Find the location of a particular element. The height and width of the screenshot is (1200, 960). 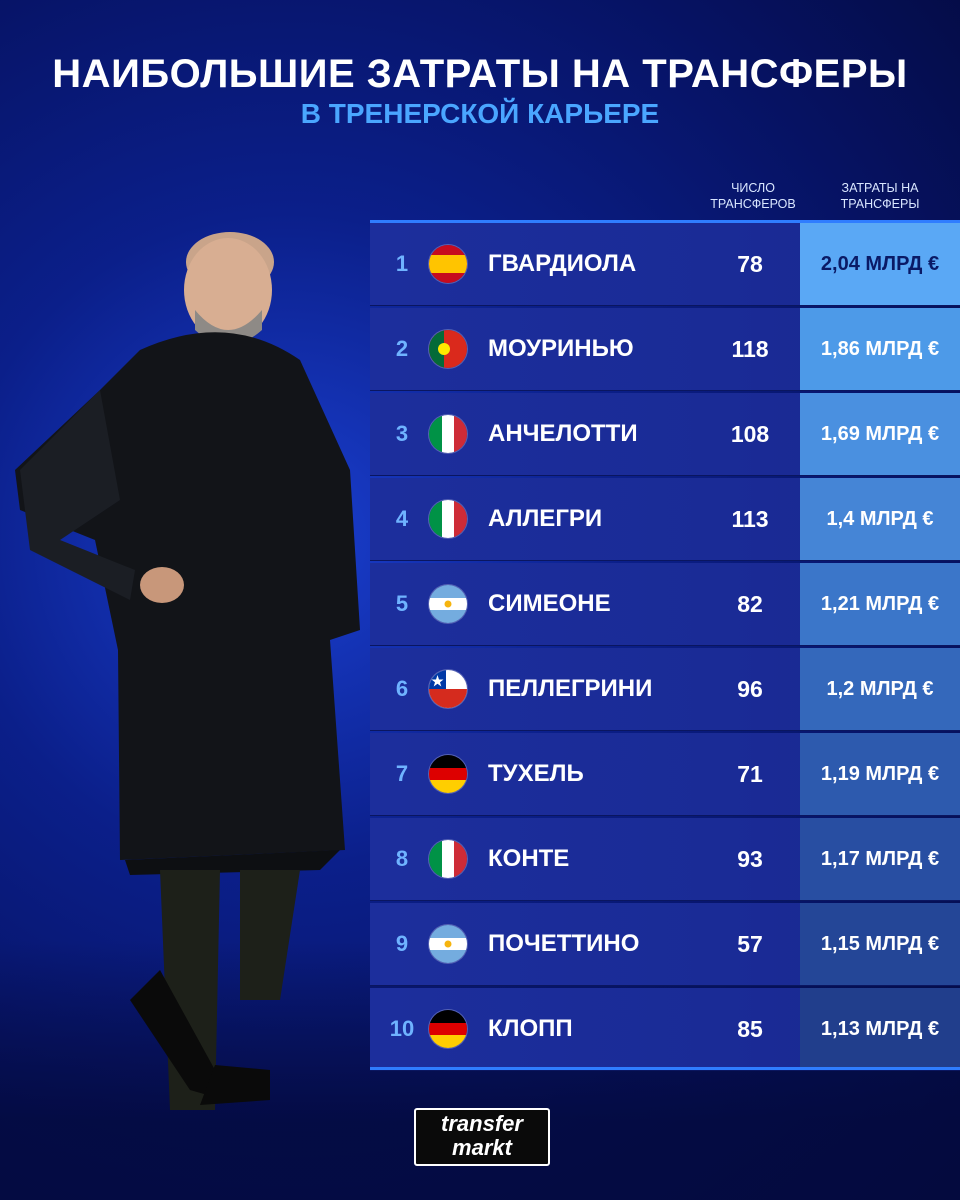

transfer-cost: 1,15 МЛРД € is located at coordinates (880, 944).